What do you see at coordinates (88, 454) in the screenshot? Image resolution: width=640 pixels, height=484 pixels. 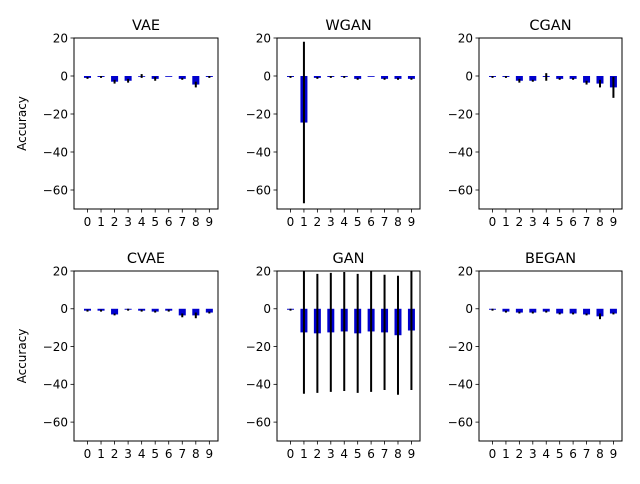 I see `xtick-label-cvae-0: 0` at bounding box center [88, 454].